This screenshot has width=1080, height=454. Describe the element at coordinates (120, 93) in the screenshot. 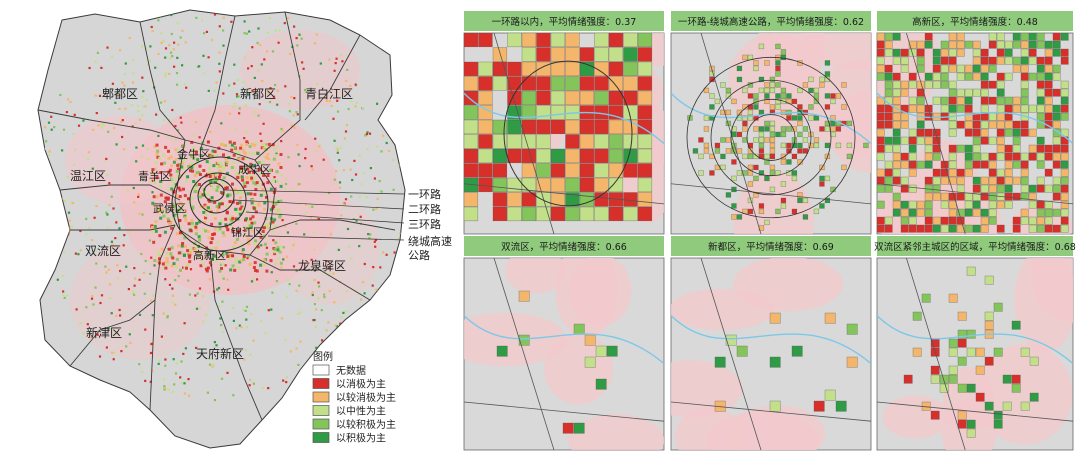

I see `district-label-pidu: 郫都区` at that location.